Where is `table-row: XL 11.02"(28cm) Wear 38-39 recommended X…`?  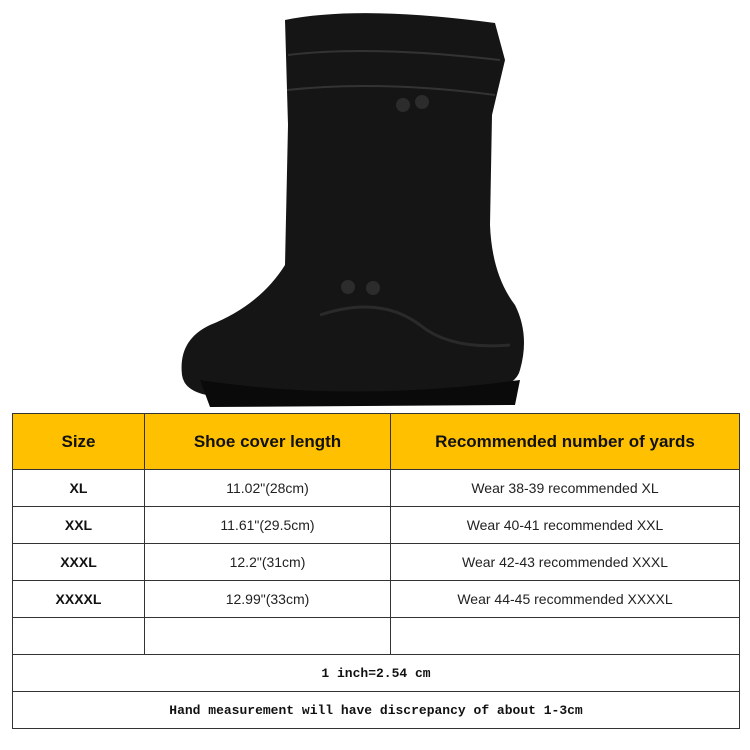
table-row: XL 11.02"(28cm) Wear 38-39 recommended X… is located at coordinates (376, 488).